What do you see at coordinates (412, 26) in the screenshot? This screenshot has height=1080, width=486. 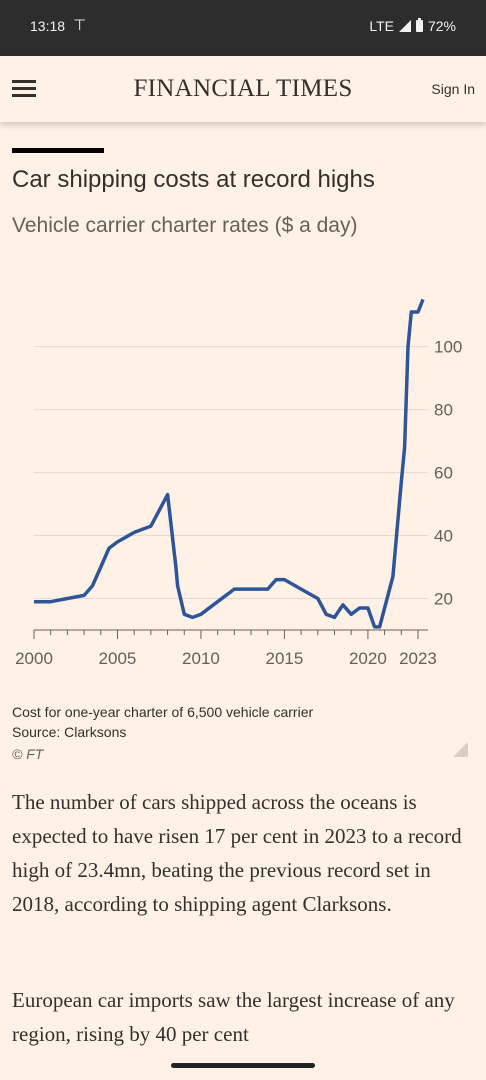 I see `status-indicators: LTE 72%` at bounding box center [412, 26].